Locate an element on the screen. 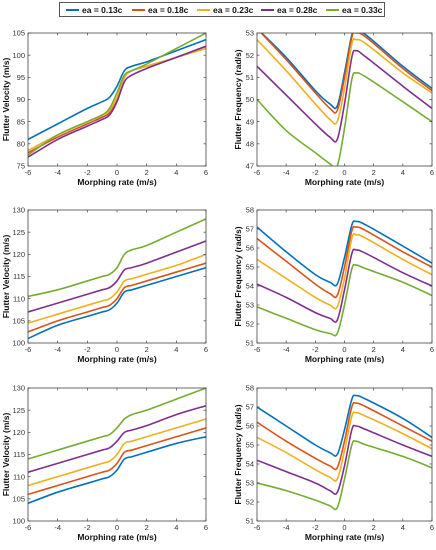 Image resolution: width=436 pixels, height=550 pixels. y-tick-label: 58 is located at coordinates (250, 210).